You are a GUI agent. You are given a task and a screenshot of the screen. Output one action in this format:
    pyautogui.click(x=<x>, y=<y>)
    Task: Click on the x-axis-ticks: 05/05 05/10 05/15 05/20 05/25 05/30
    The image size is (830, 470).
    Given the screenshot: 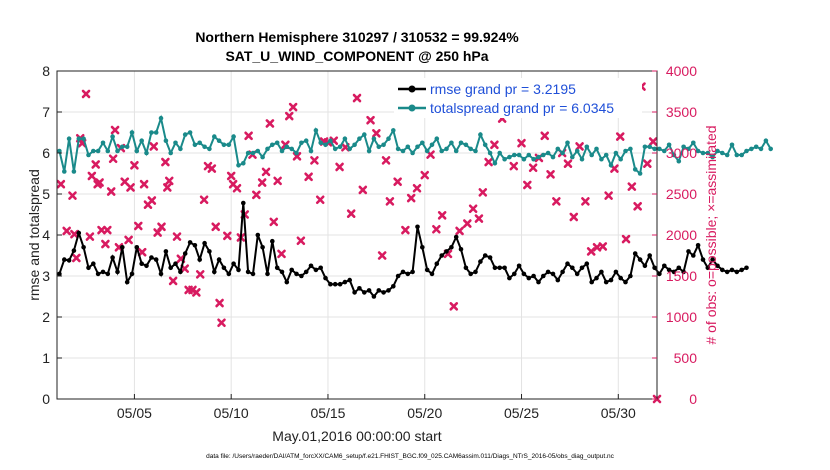 What is the action you would take?
    pyautogui.click(x=376, y=407)
    